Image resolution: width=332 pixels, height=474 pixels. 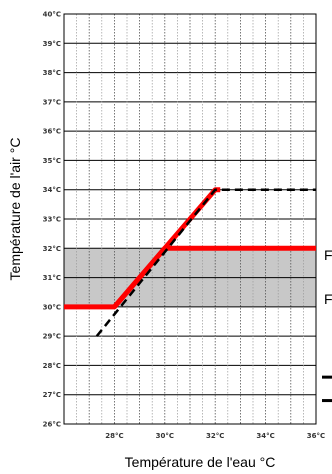 I want to click on y-tick-label: 33°C, so click(x=52, y=220).